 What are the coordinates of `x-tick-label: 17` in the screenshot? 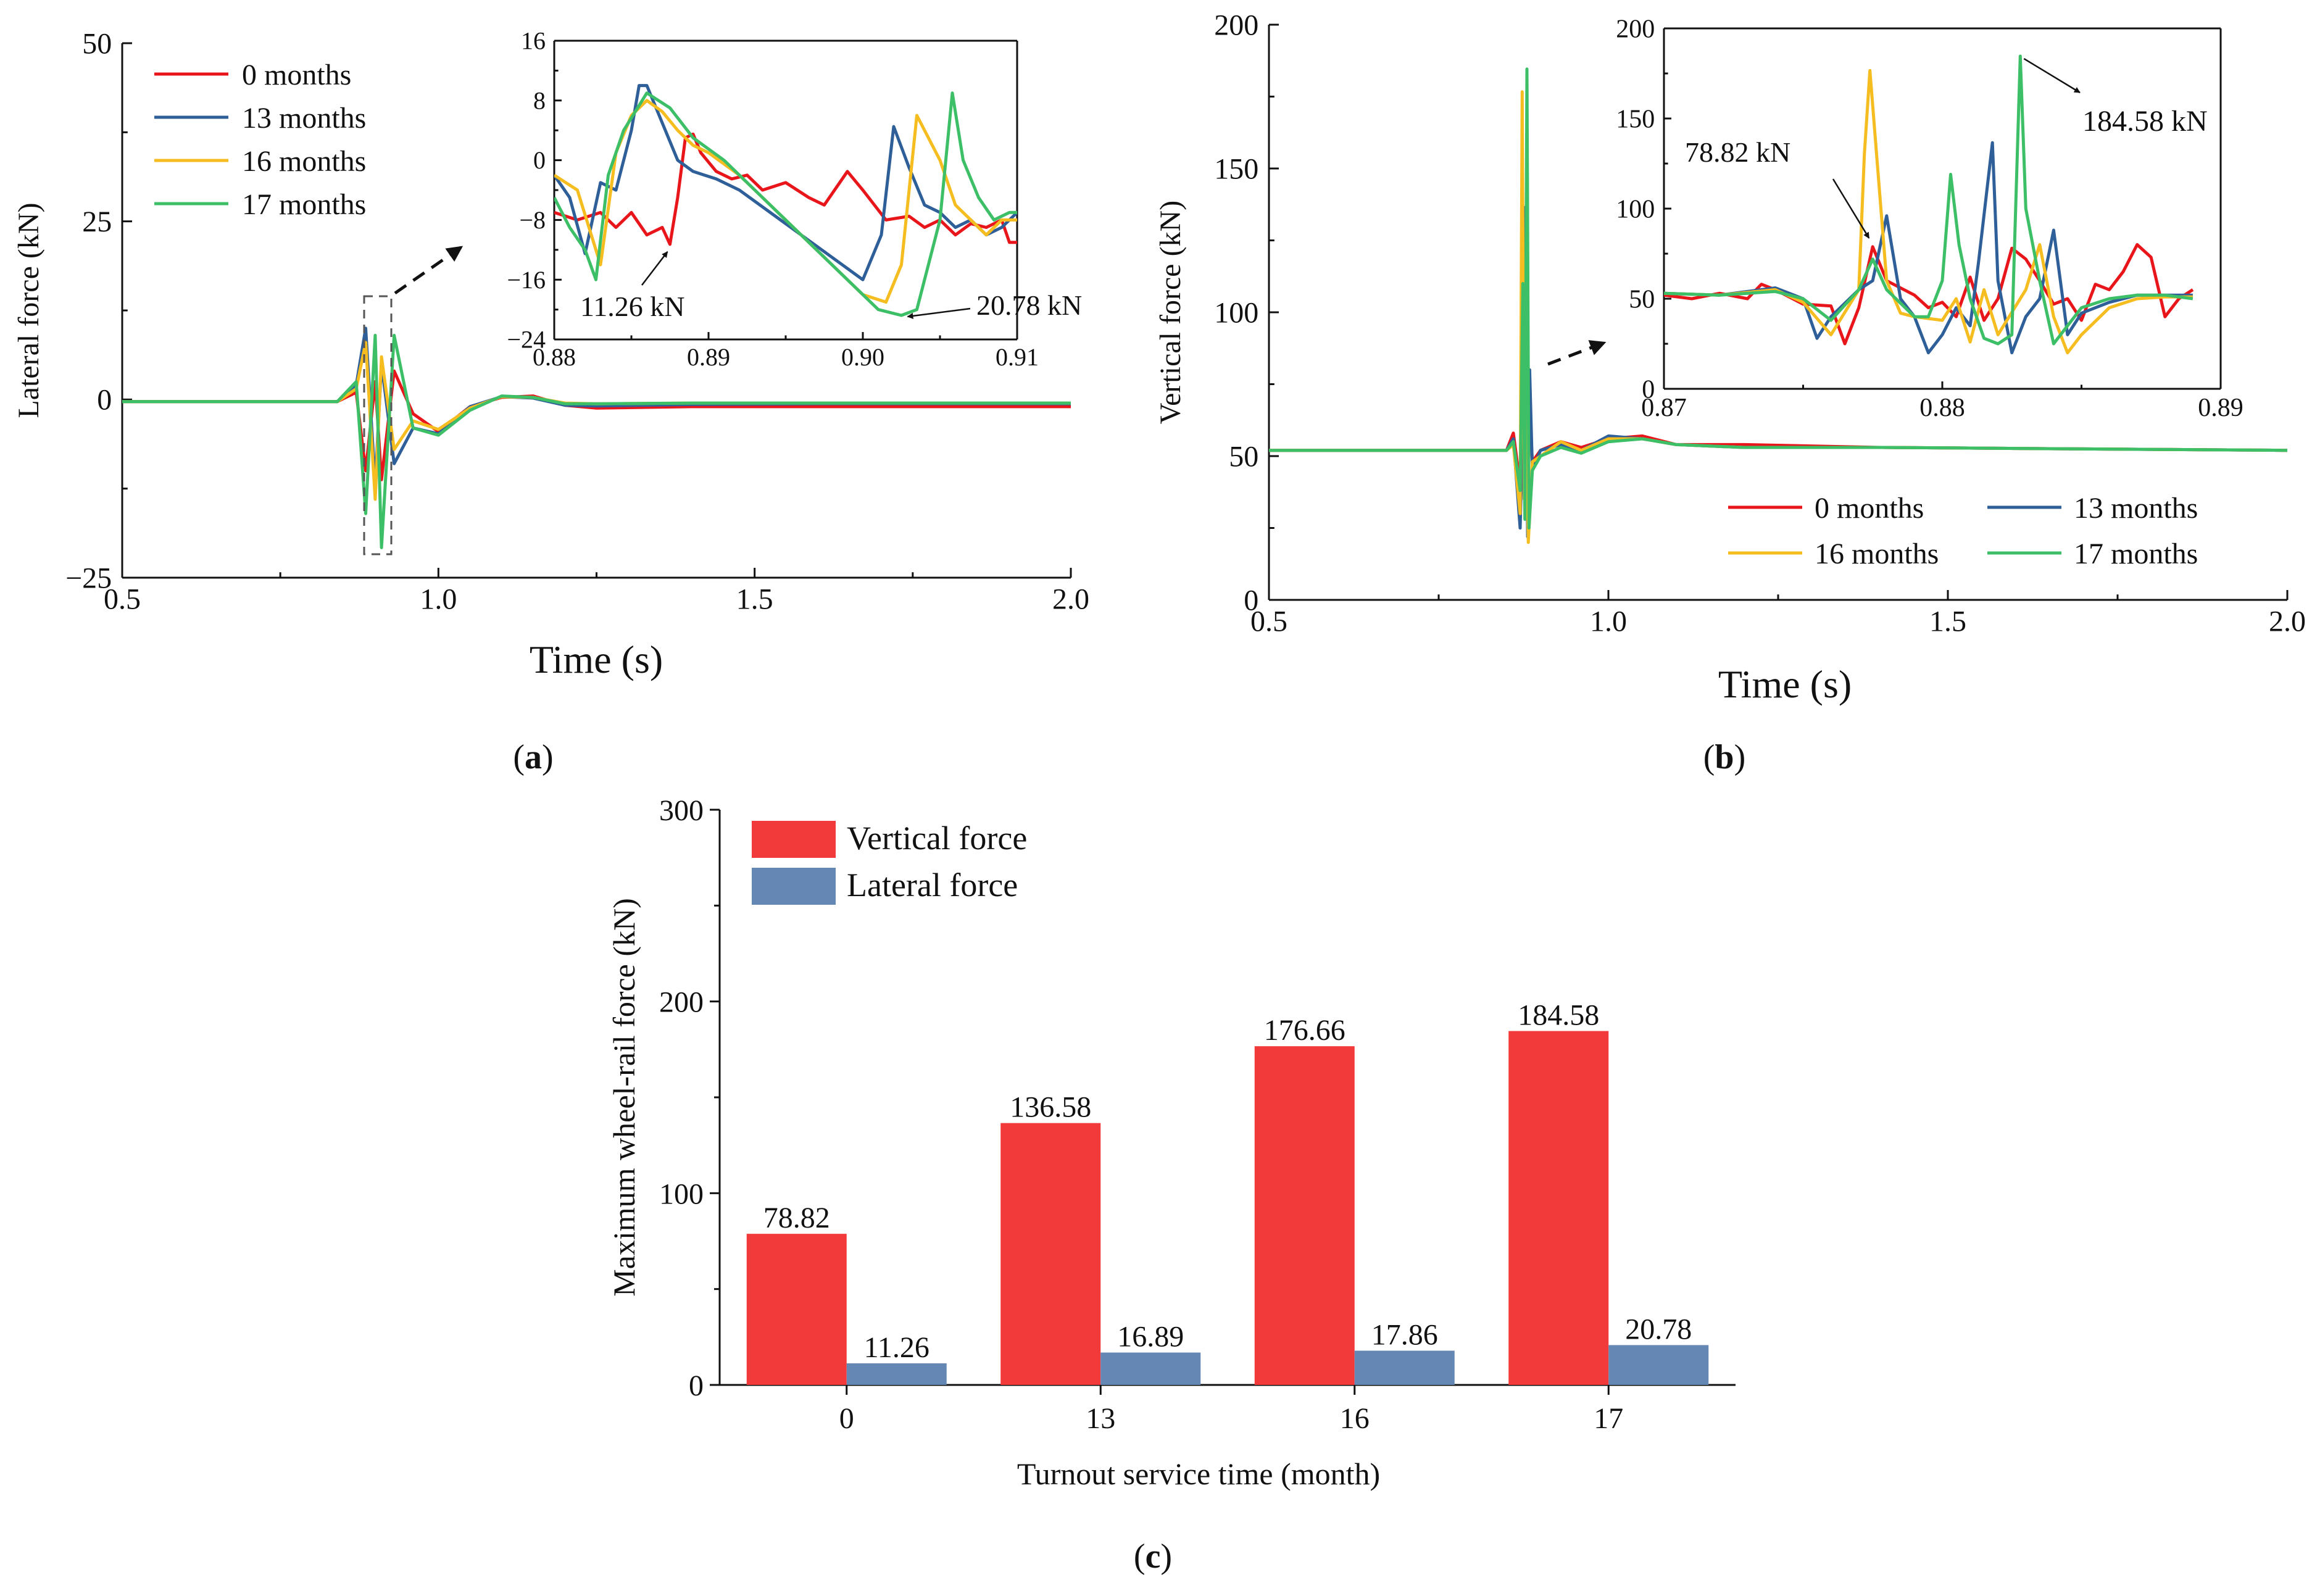 It's located at (1608, 1418).